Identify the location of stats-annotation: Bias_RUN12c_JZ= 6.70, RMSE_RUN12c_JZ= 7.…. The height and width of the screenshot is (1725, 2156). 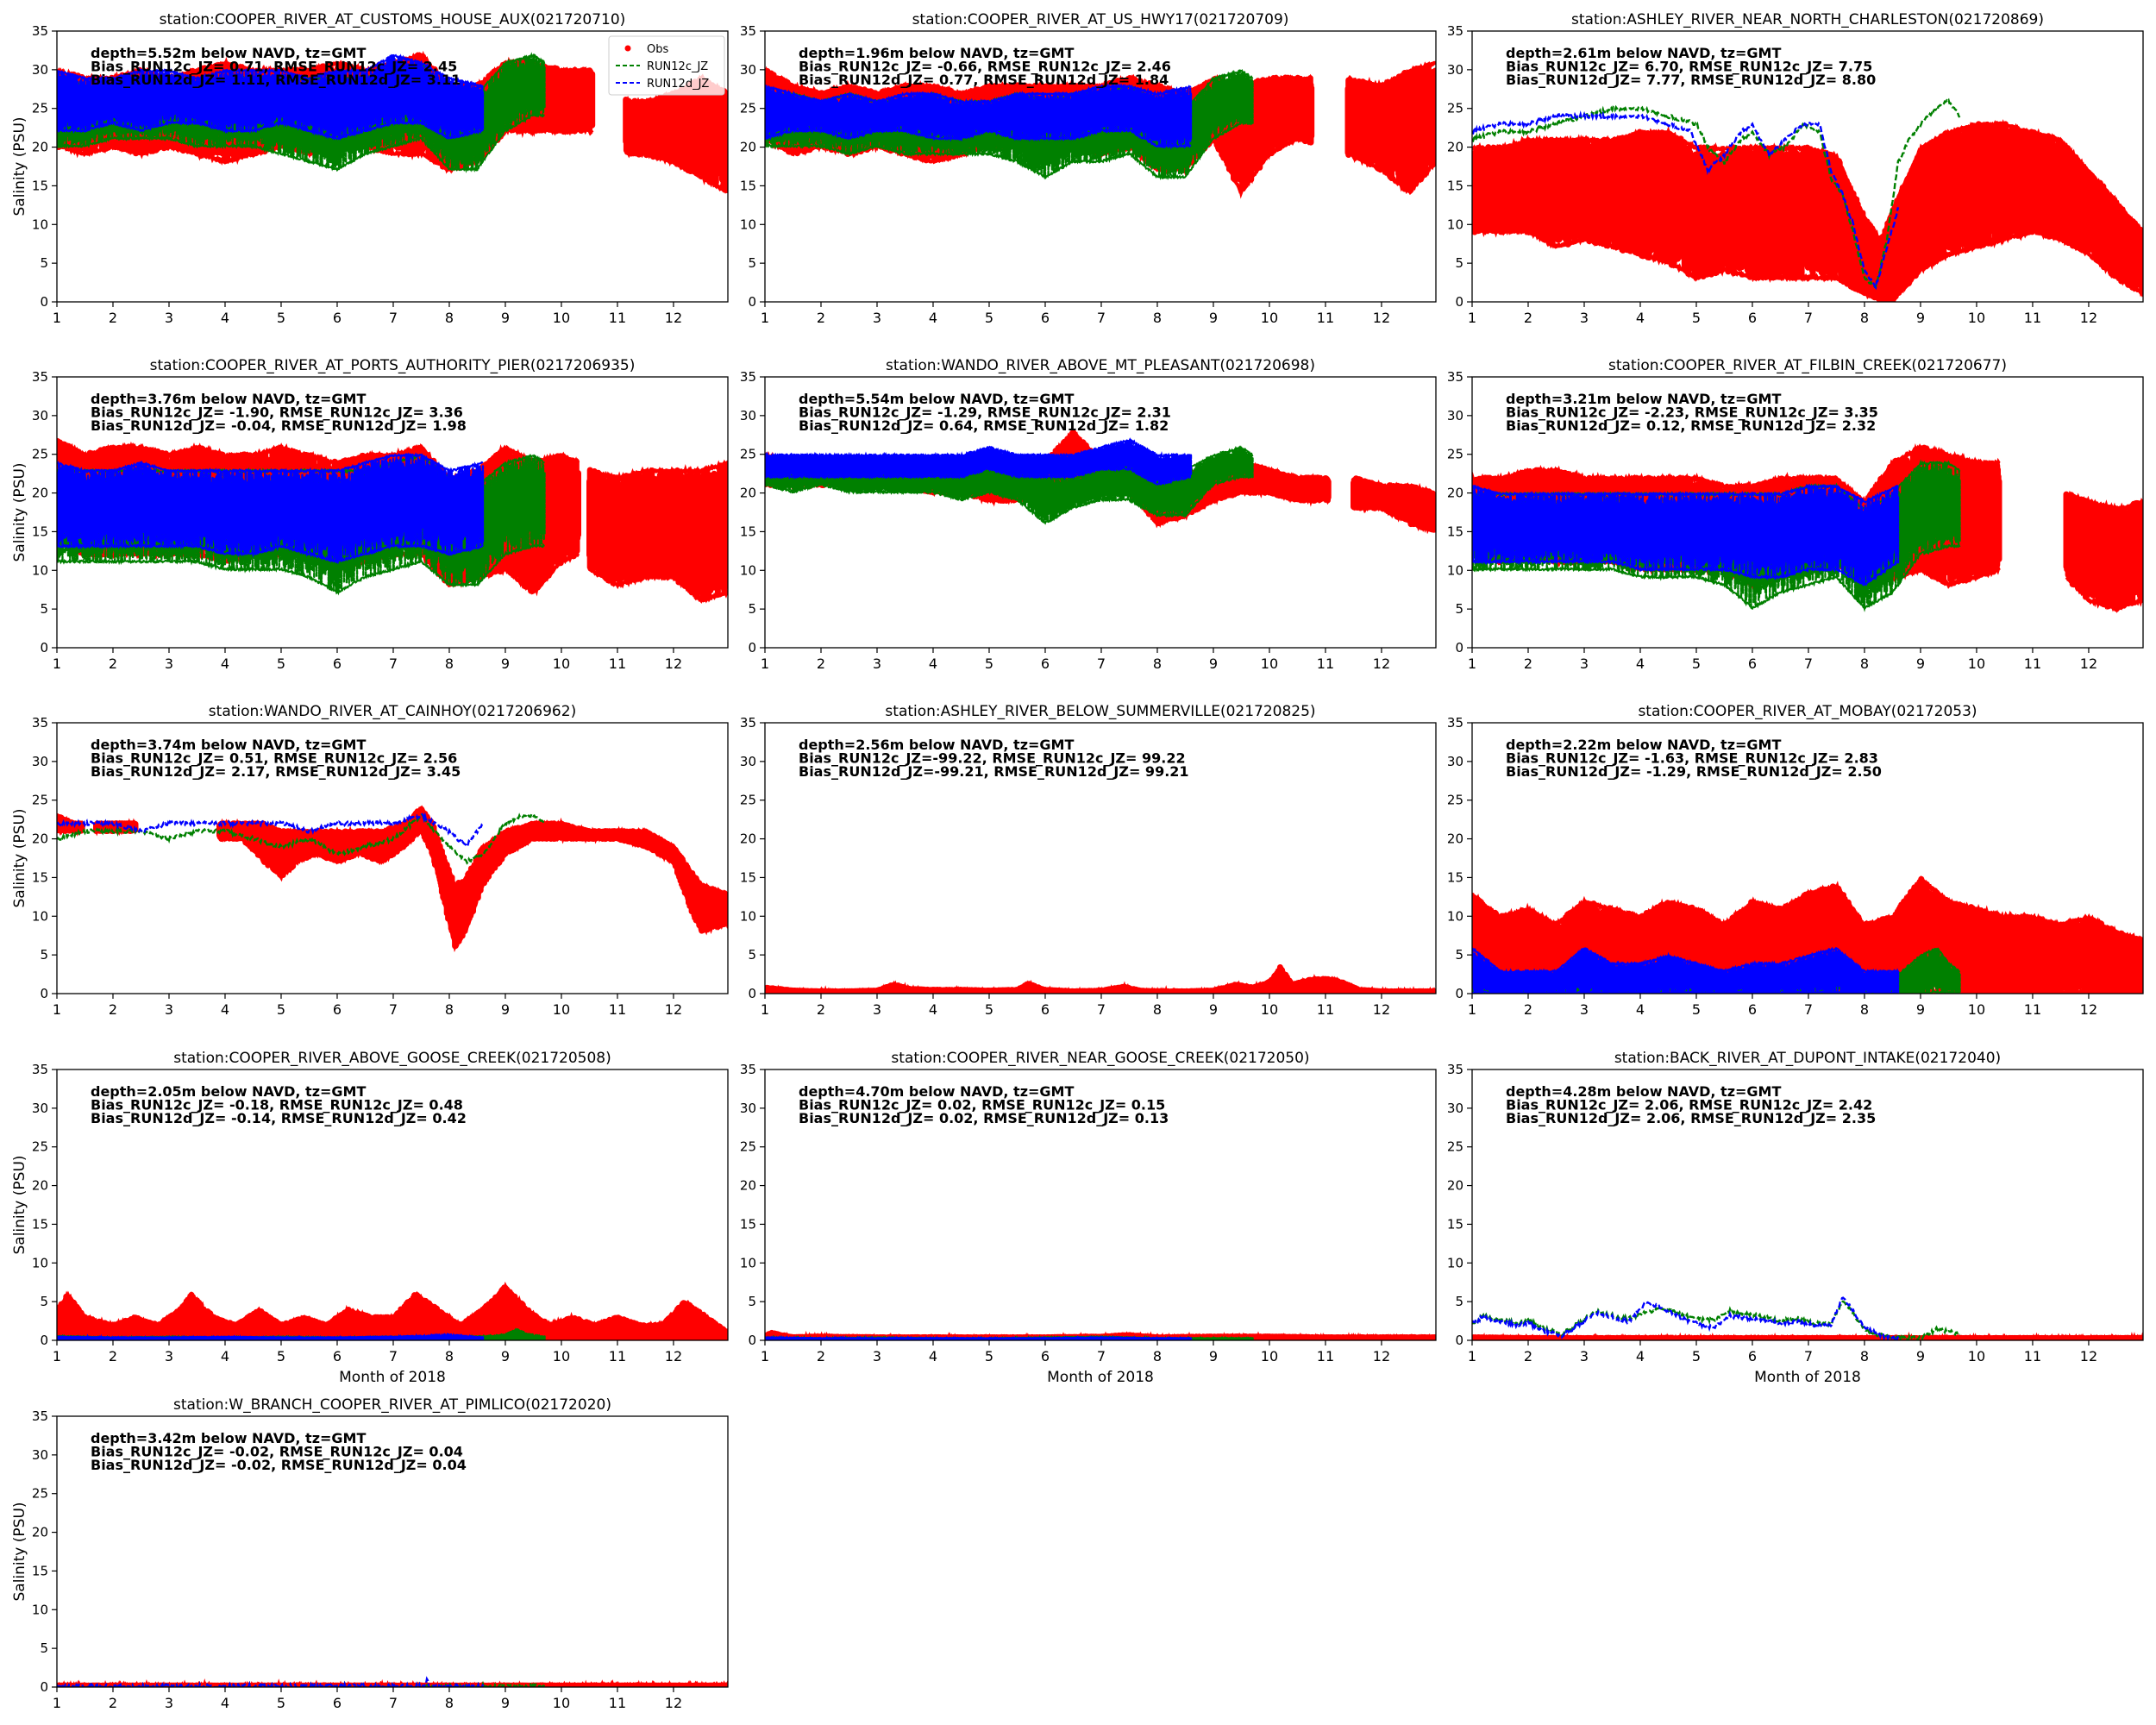
(1689, 67).